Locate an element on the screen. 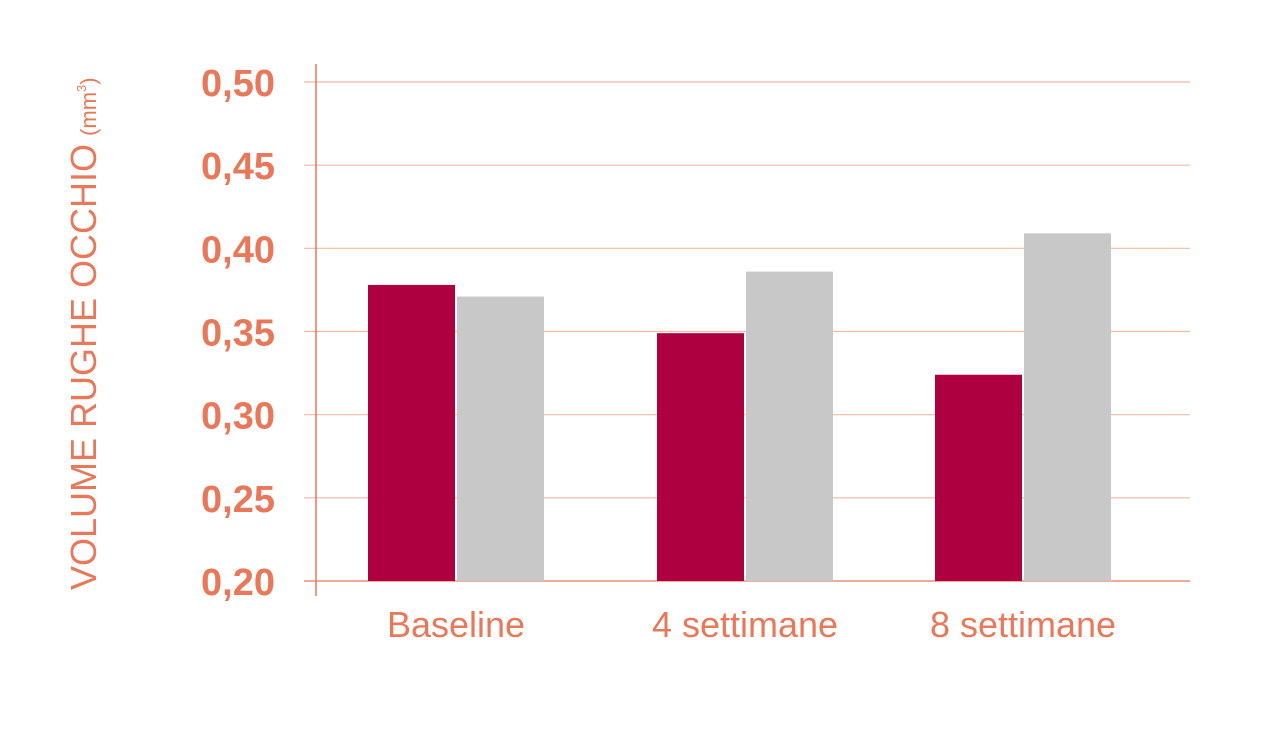 This screenshot has width=1280, height=751. x-category-label: 8 settimane is located at coordinates (1023, 624).